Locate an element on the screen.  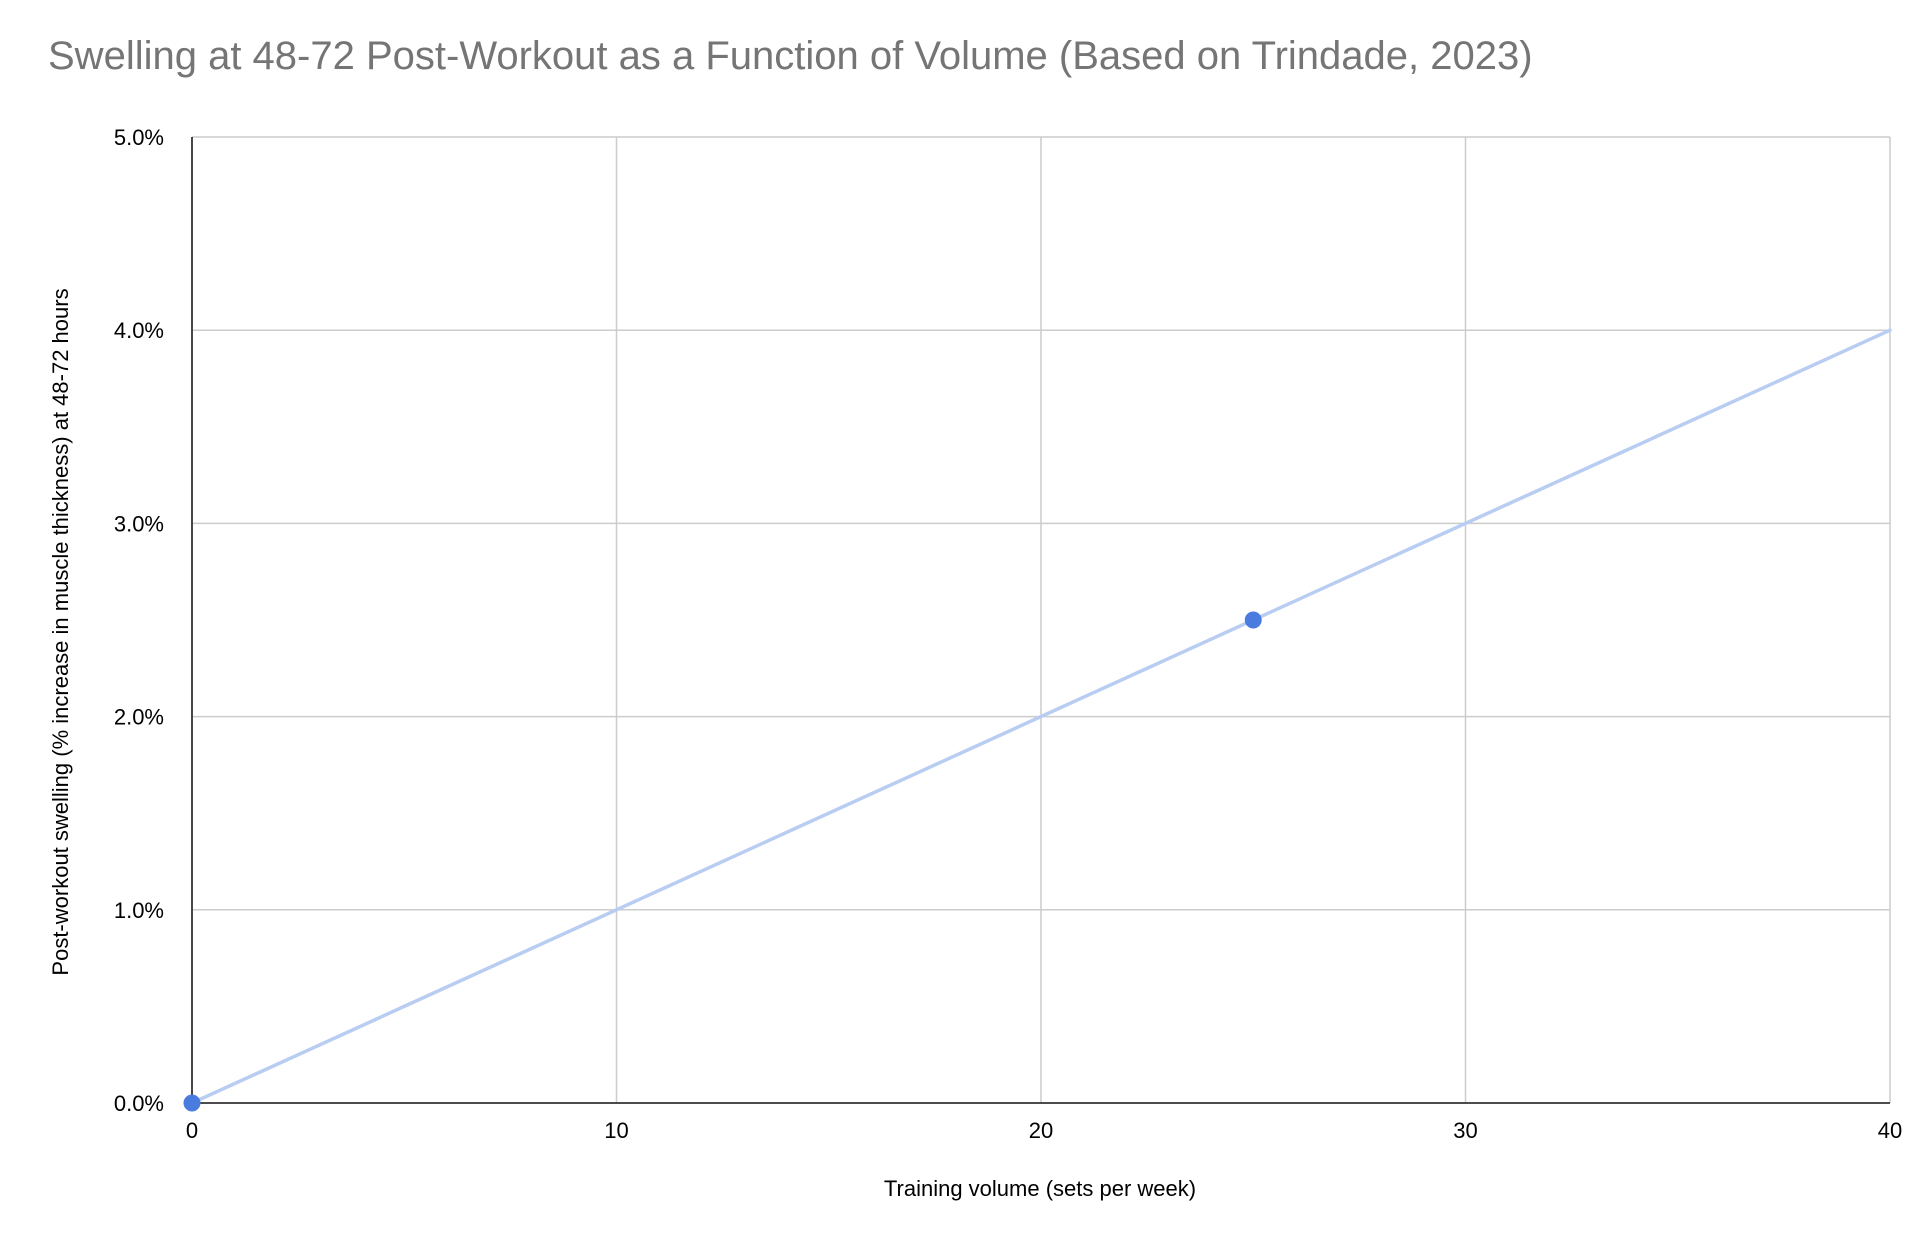
y-tick-label: 5.0% is located at coordinates (139, 137).